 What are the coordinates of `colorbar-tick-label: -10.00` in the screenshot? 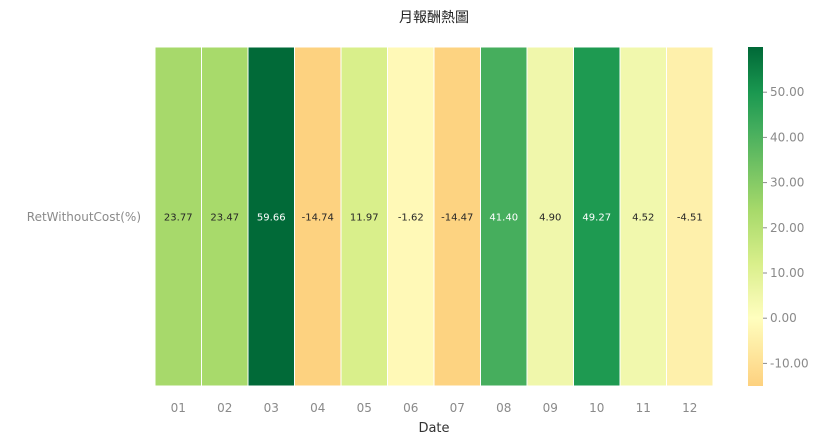 It's located at (789, 363).